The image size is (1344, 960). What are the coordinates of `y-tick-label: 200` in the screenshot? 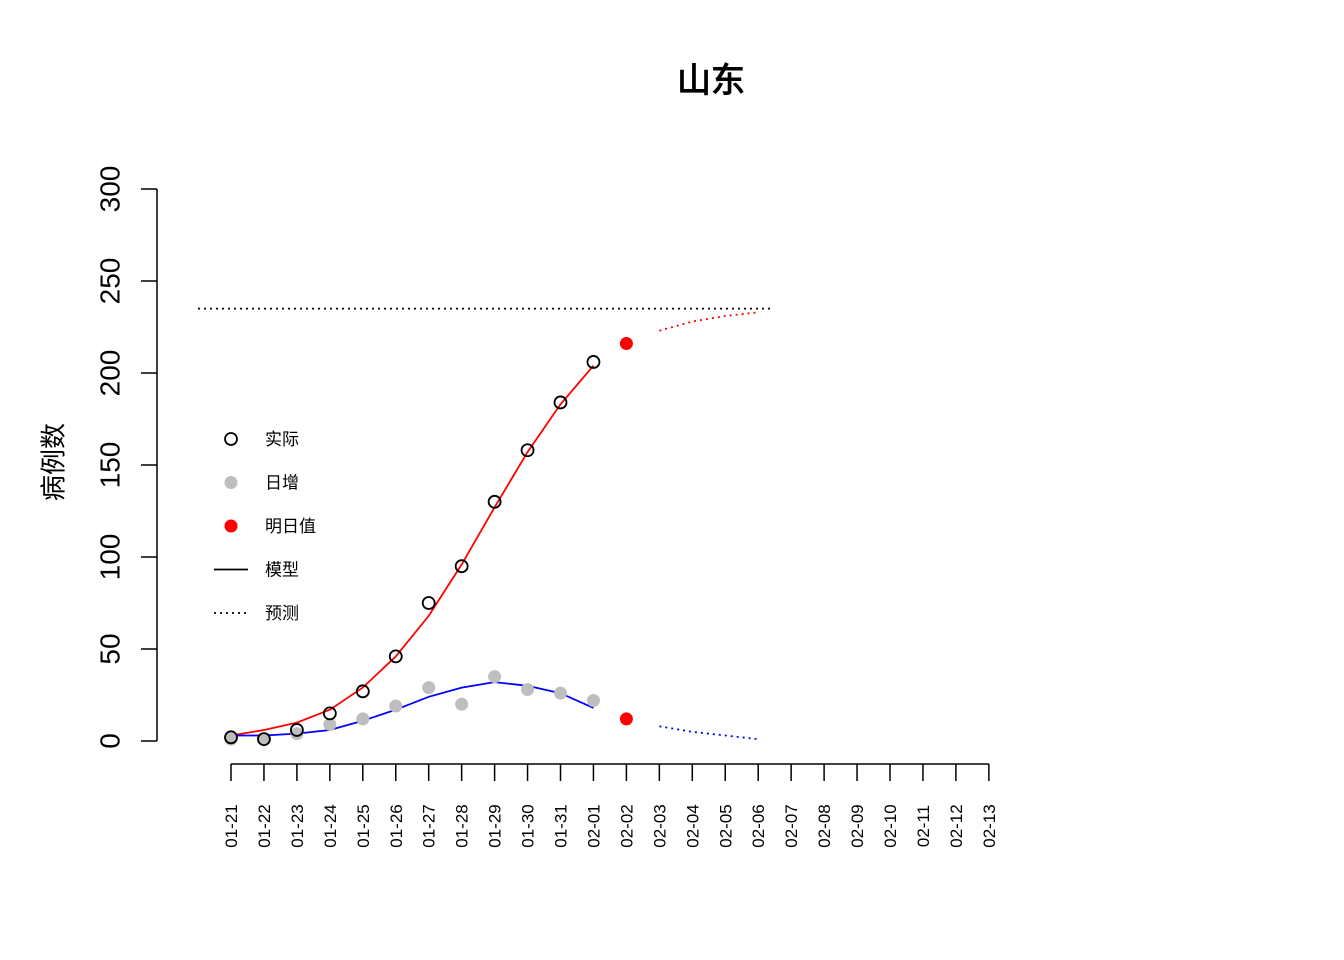 It's located at (109, 373).